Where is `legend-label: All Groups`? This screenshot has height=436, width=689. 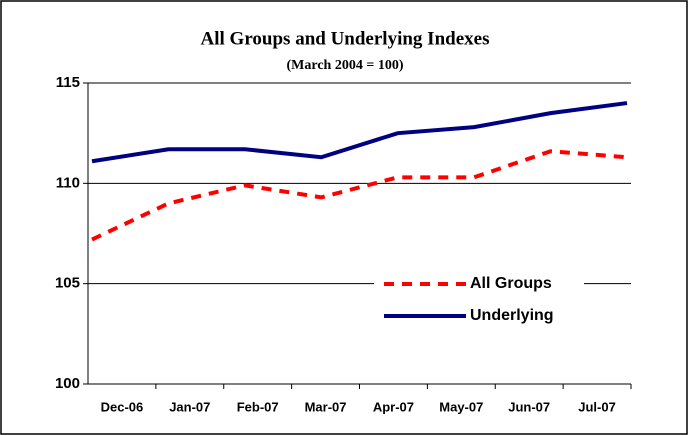
legend-label: All Groups is located at coordinates (511, 283).